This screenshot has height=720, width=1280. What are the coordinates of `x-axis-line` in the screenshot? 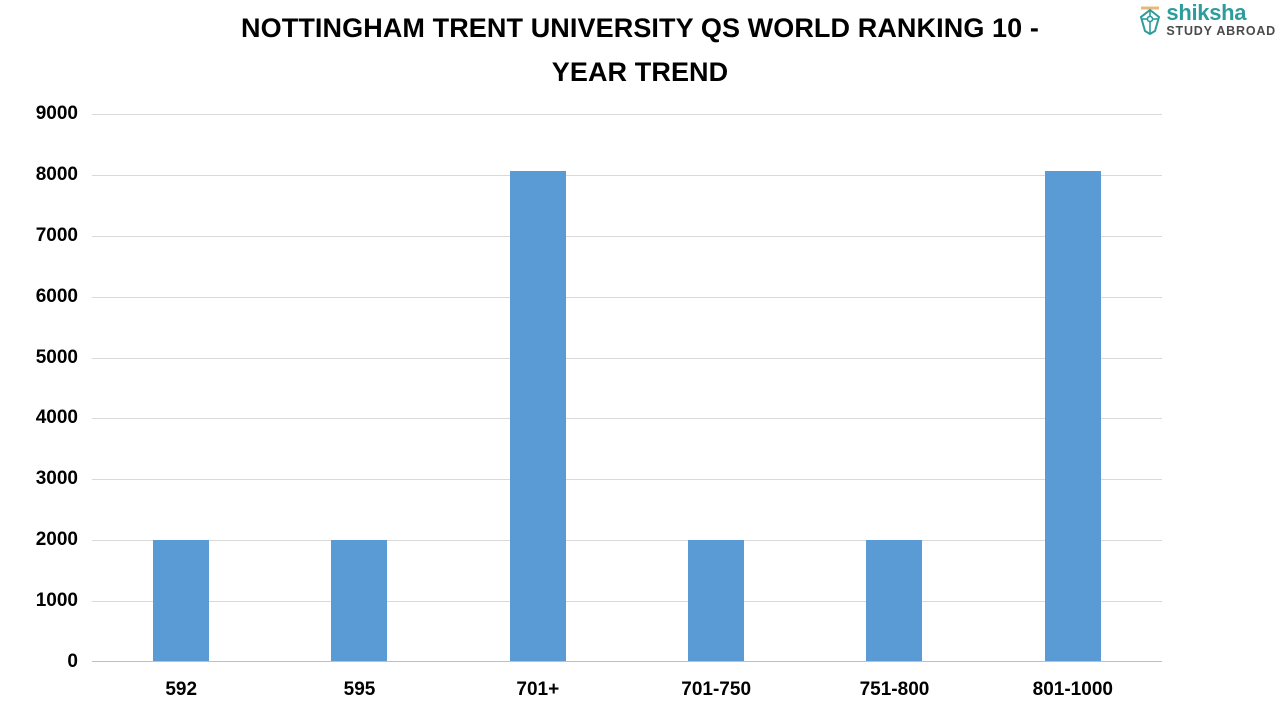 It's located at (627, 661).